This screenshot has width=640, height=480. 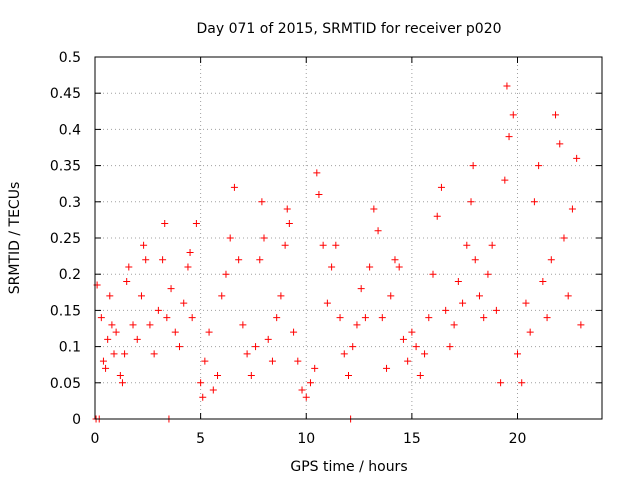 I want to click on y-tick-label: 0.5, so click(x=70, y=58).